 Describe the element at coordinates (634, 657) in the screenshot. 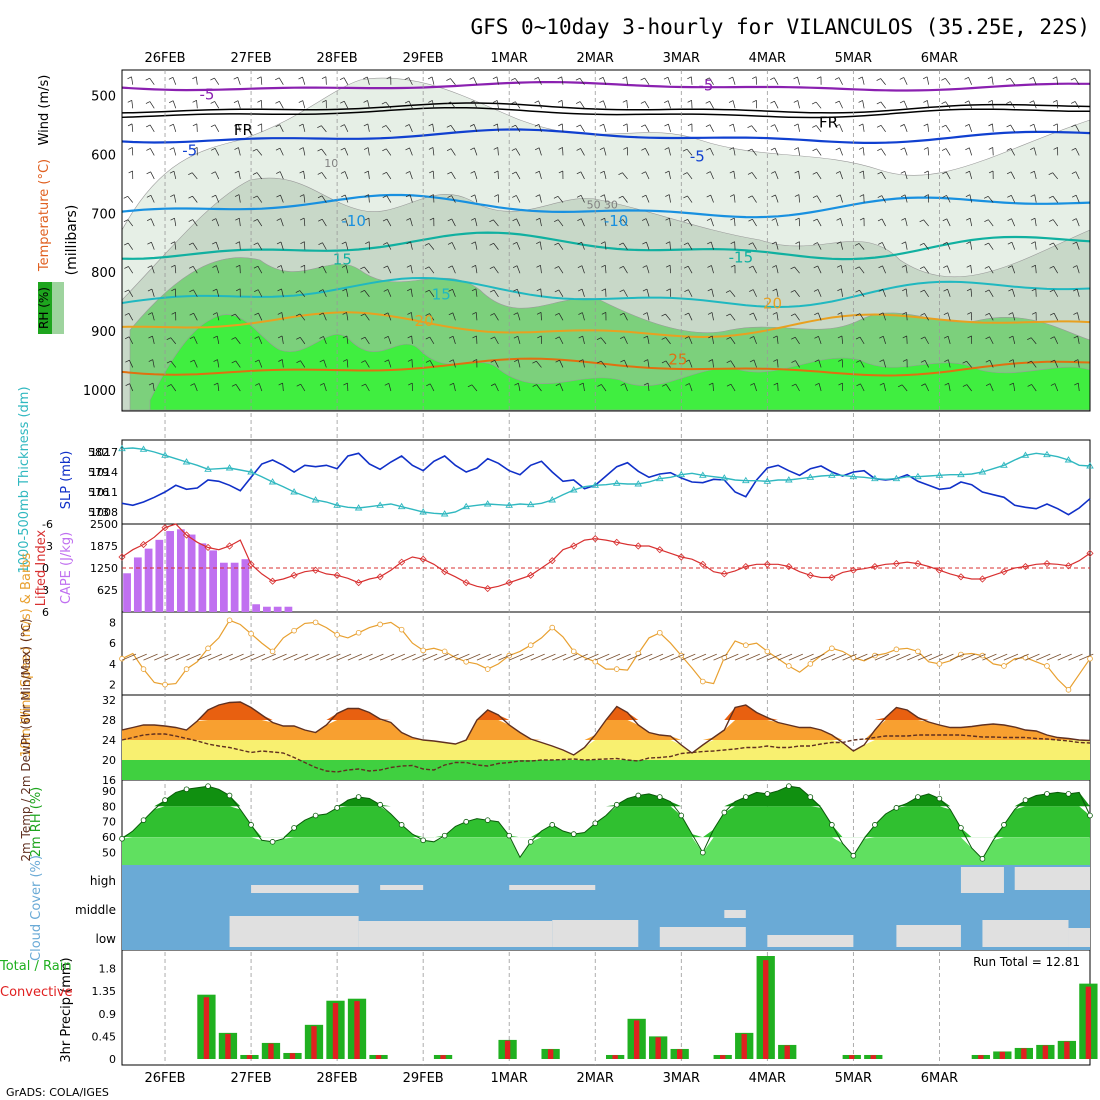

I see `surface-wind-barb` at that location.